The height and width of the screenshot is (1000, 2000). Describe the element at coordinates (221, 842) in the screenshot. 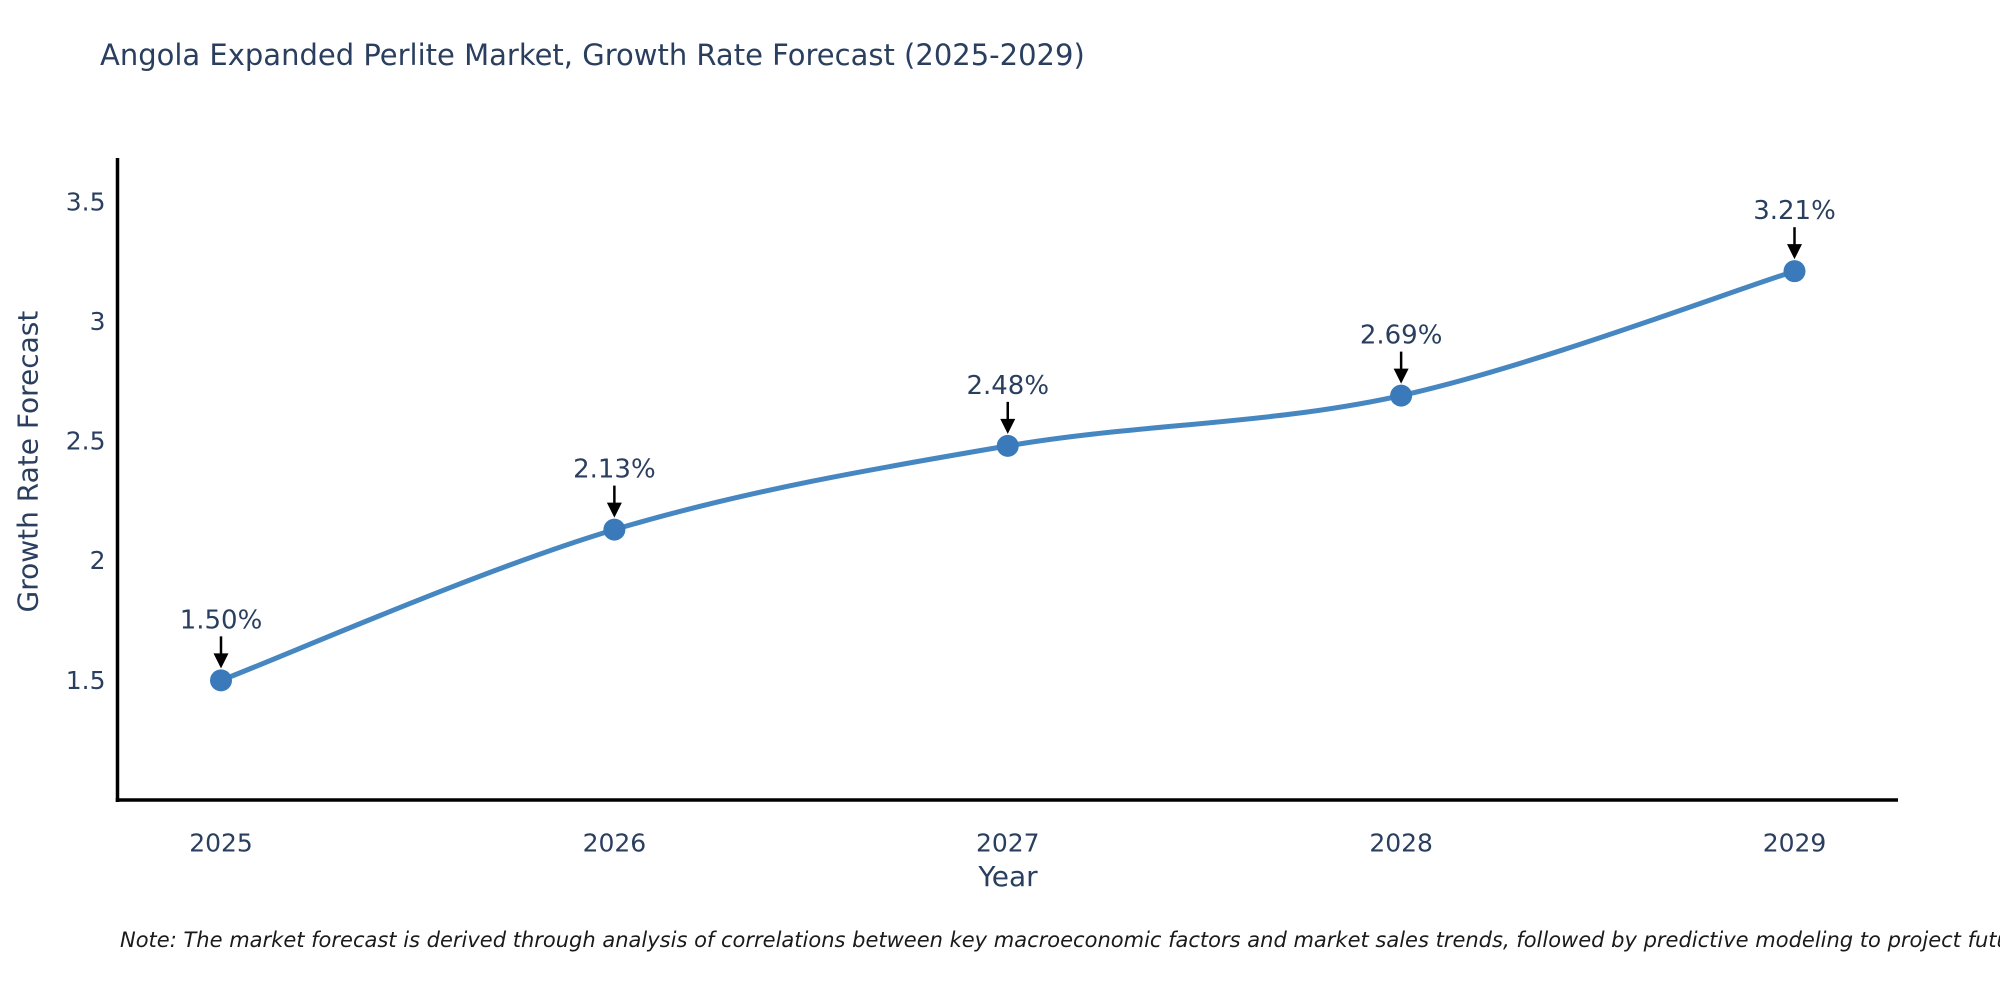

I see `x-tick-label: 2025` at that location.